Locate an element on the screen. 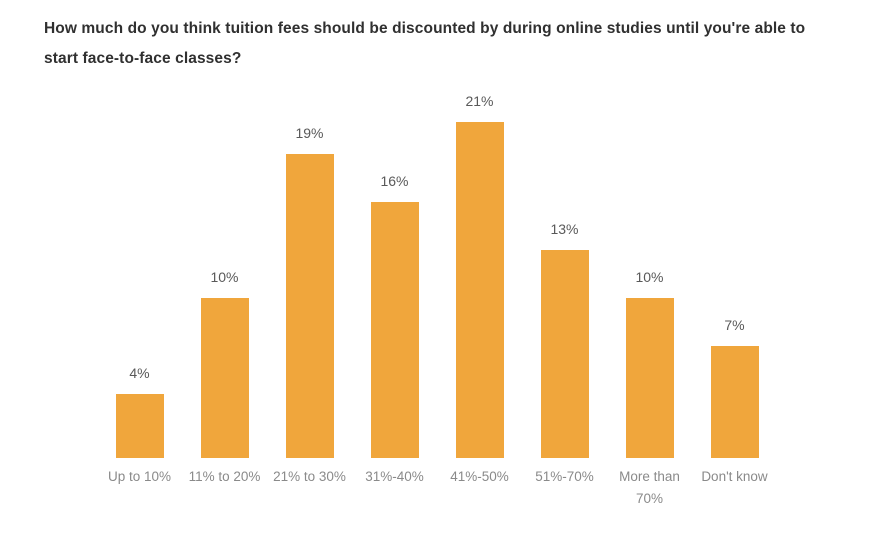  bar-column: 19% is located at coordinates (309, 291).